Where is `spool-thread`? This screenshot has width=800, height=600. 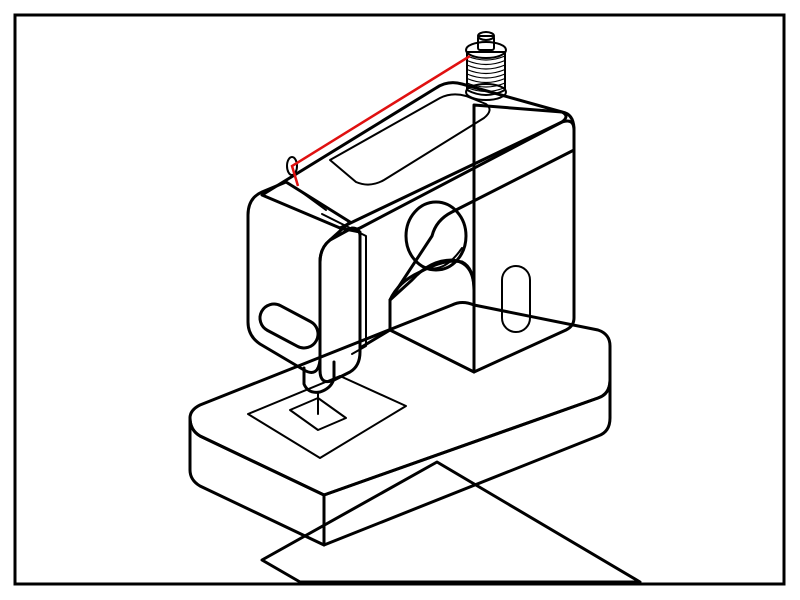 spool-thread is located at coordinates (486, 73).